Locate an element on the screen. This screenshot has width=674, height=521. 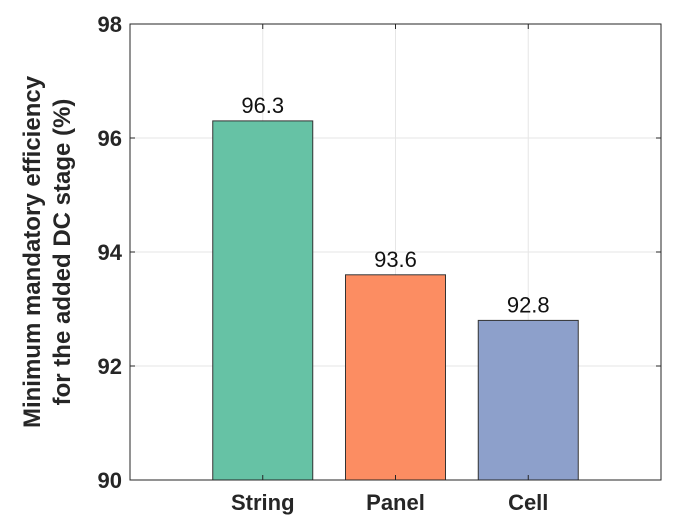
y-tick-label: 96 is located at coordinates (110, 138).